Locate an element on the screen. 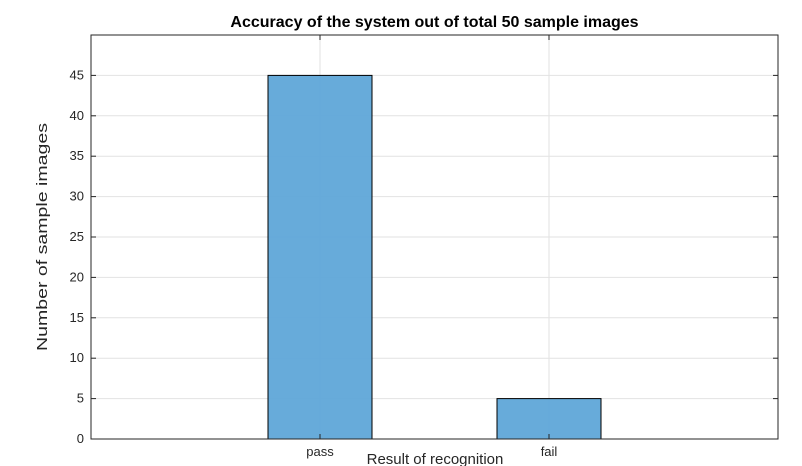 Image resolution: width=802 pixels, height=466 pixels. y-tick-label: 30 is located at coordinates (77, 196).